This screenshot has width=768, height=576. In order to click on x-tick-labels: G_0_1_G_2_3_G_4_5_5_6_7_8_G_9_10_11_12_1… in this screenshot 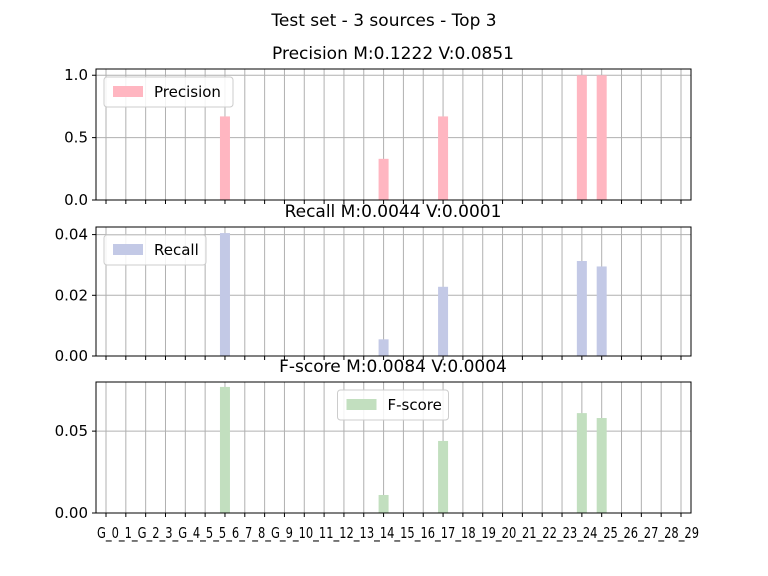, I will do `click(398, 533)`.